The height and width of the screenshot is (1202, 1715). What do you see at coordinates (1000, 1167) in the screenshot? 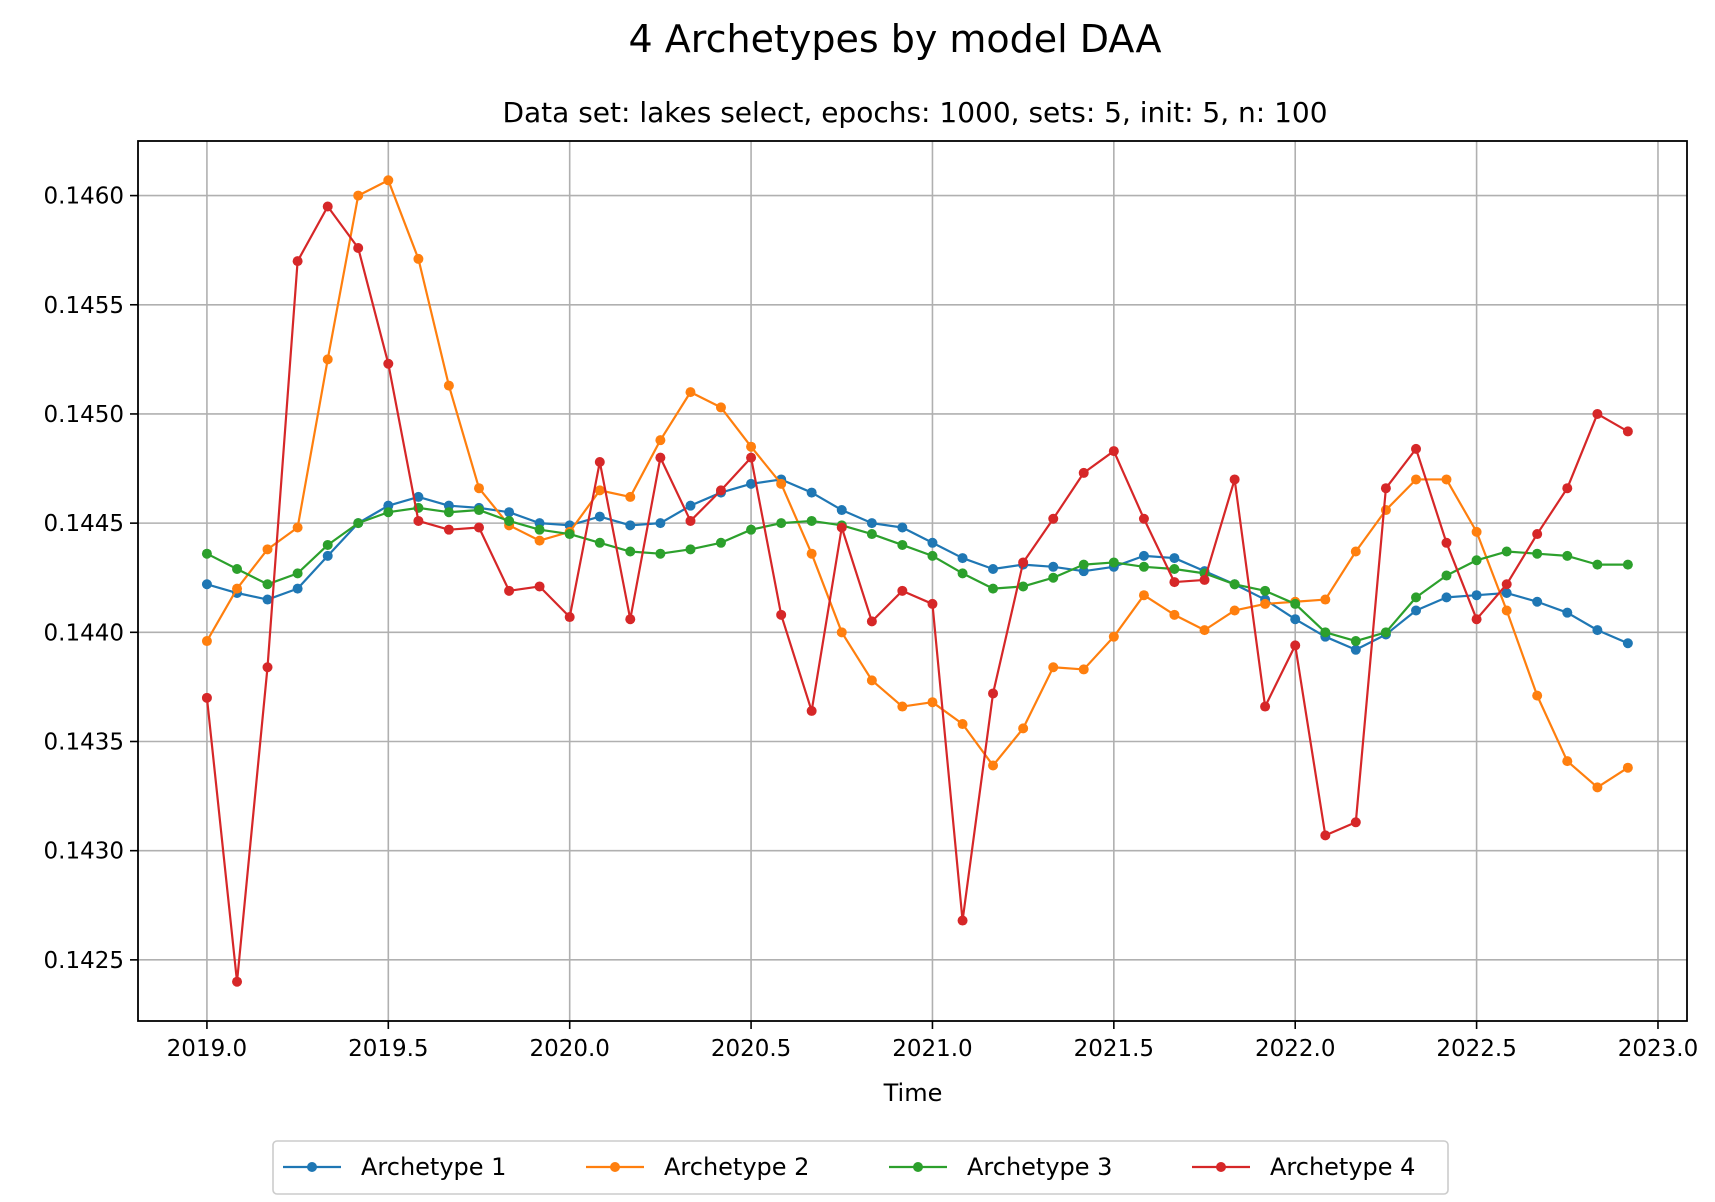
I see `legend-item: Archetype 3` at bounding box center [1000, 1167].